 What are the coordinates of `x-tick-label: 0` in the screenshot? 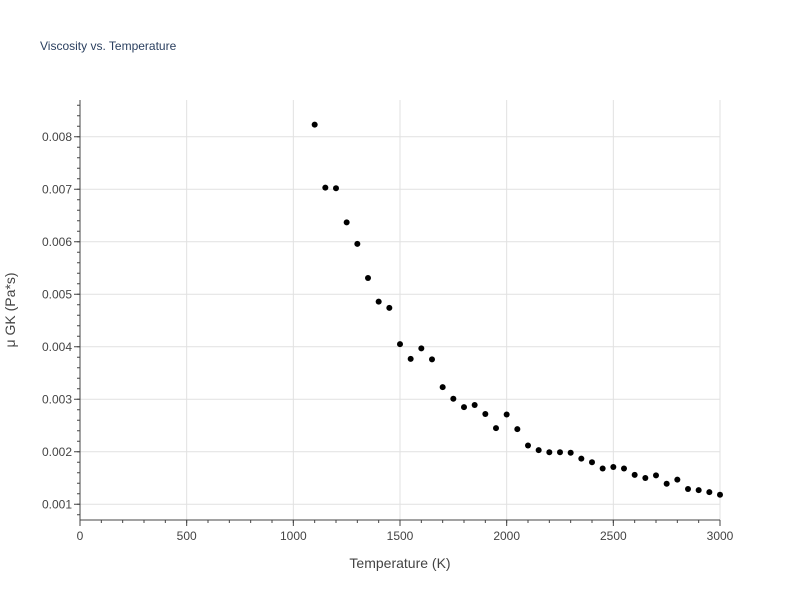 It's located at (80, 536).